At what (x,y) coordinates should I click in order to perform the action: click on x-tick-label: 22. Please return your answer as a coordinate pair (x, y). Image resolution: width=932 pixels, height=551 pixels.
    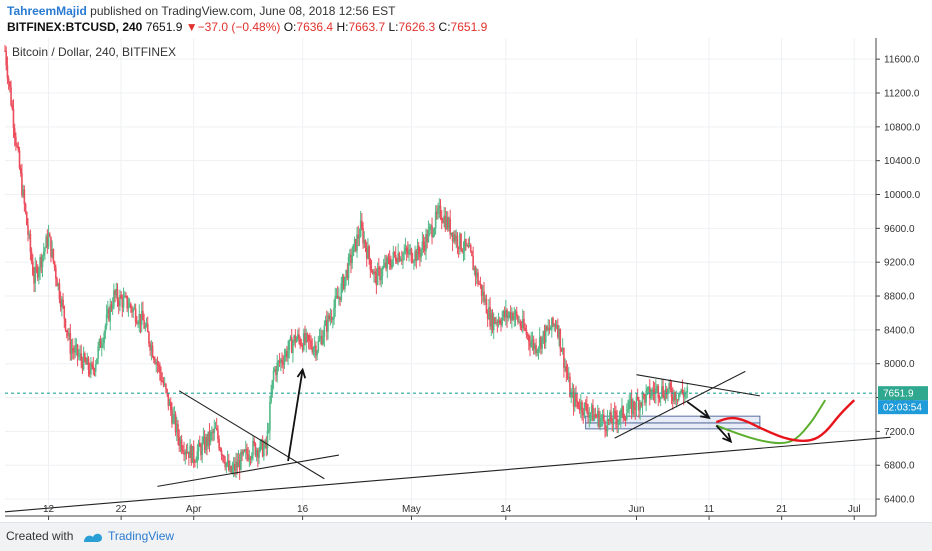
    Looking at the image, I should click on (122, 509).